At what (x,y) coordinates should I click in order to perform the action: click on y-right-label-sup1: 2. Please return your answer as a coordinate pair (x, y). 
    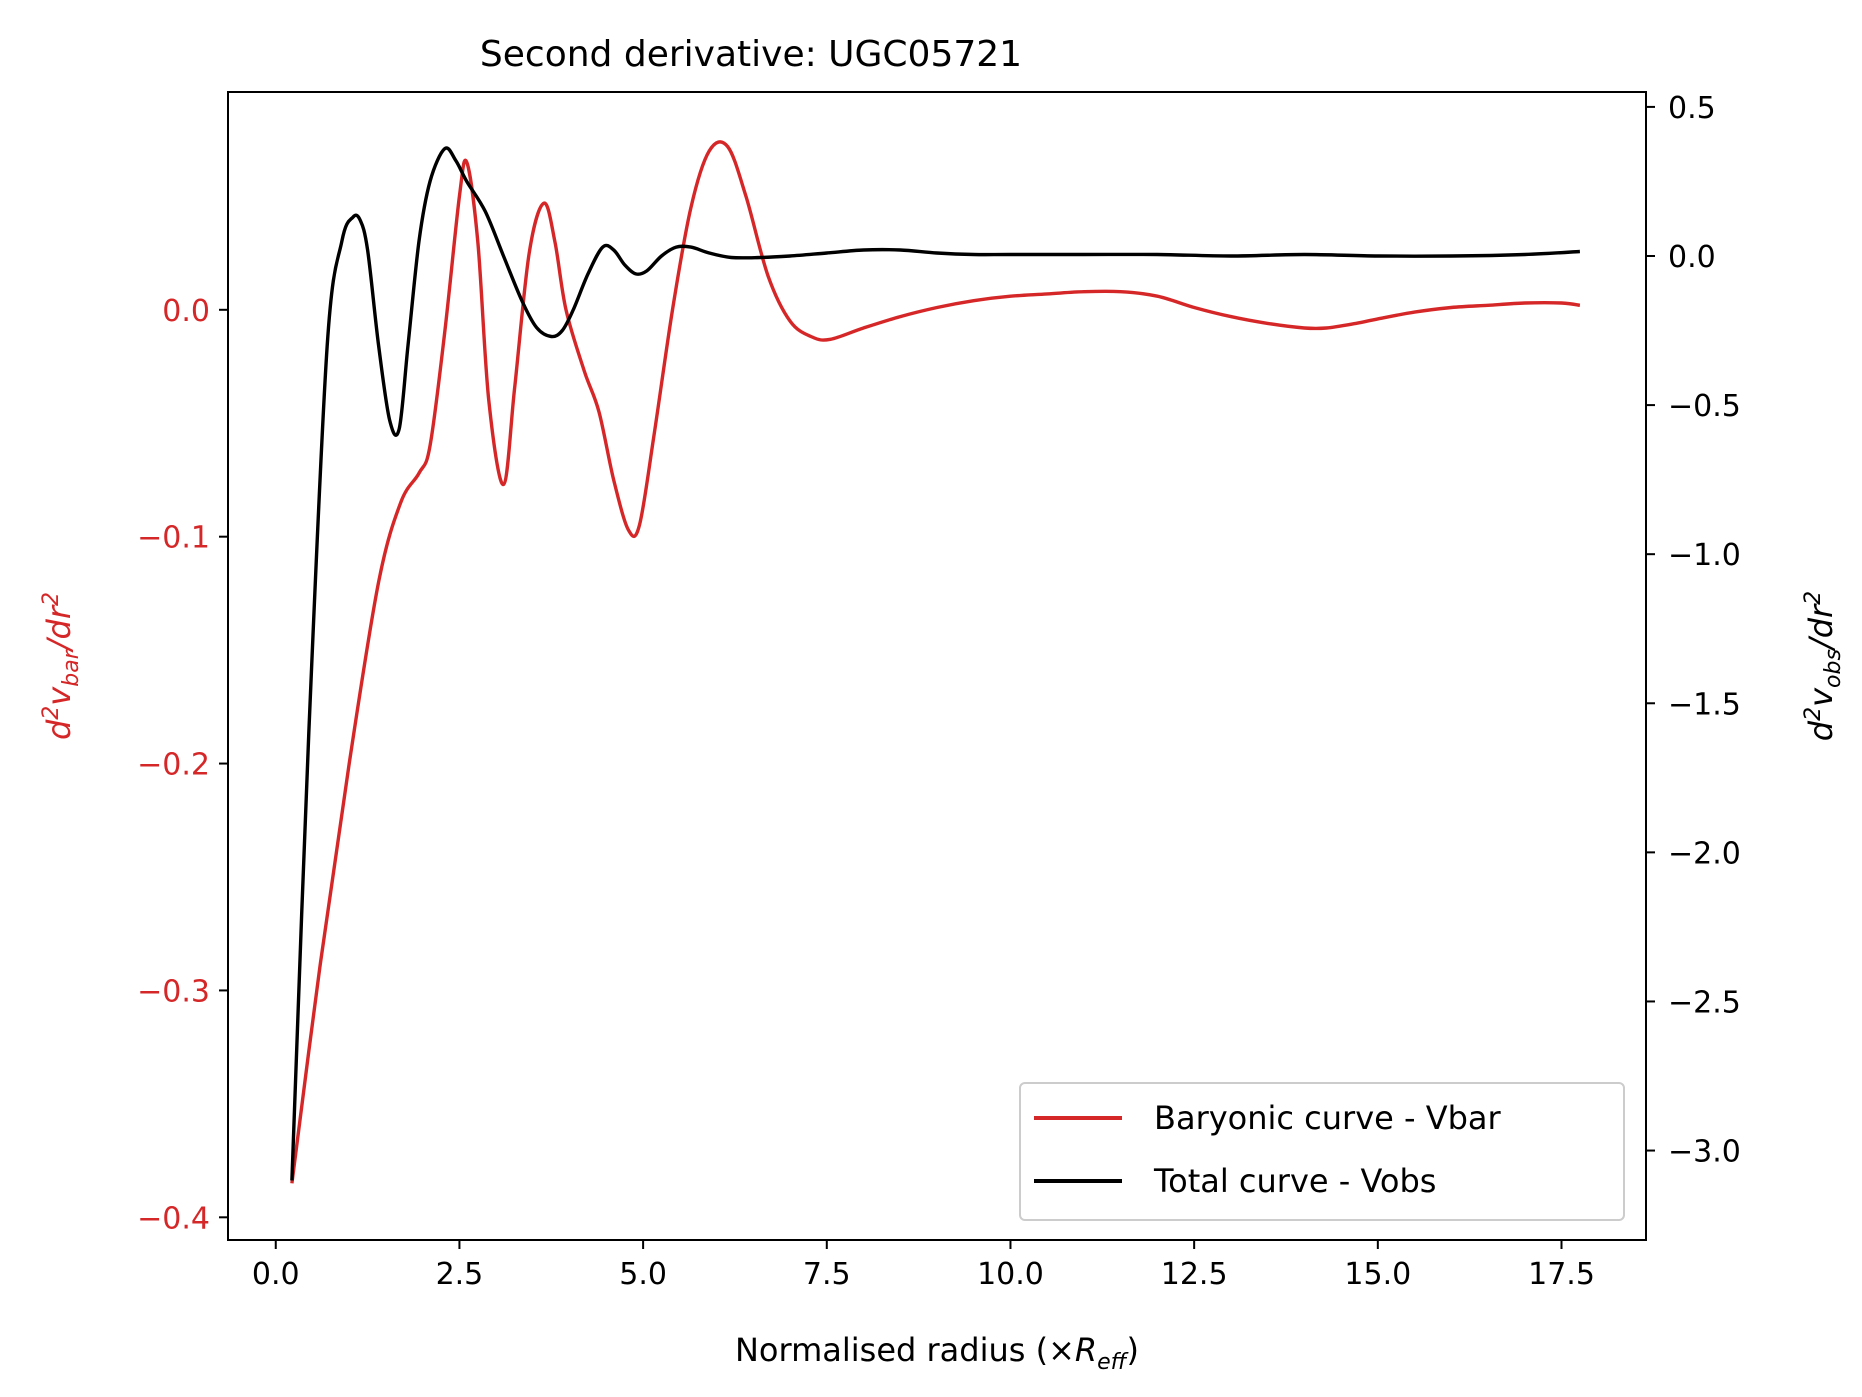
    Looking at the image, I should click on (1813, 714).